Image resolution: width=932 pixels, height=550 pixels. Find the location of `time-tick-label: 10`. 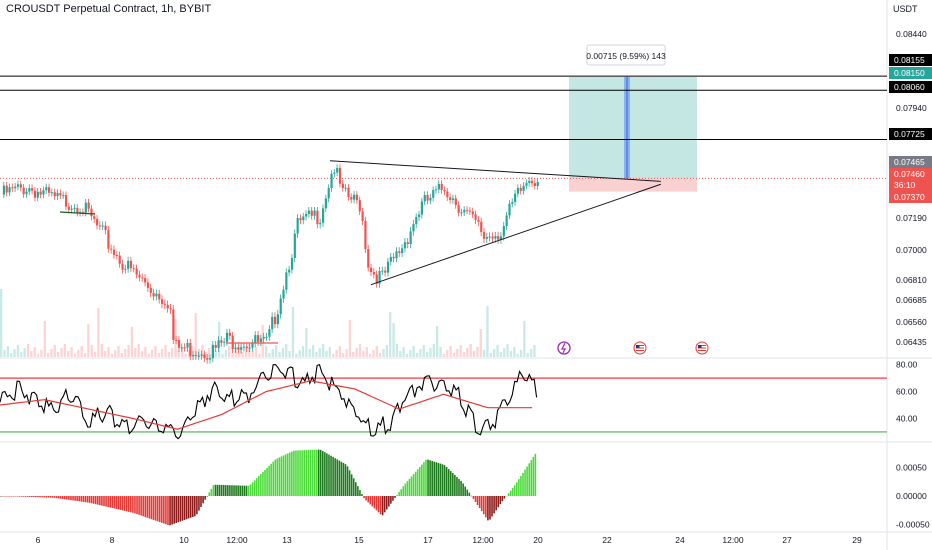

time-tick-label: 10 is located at coordinates (184, 540).